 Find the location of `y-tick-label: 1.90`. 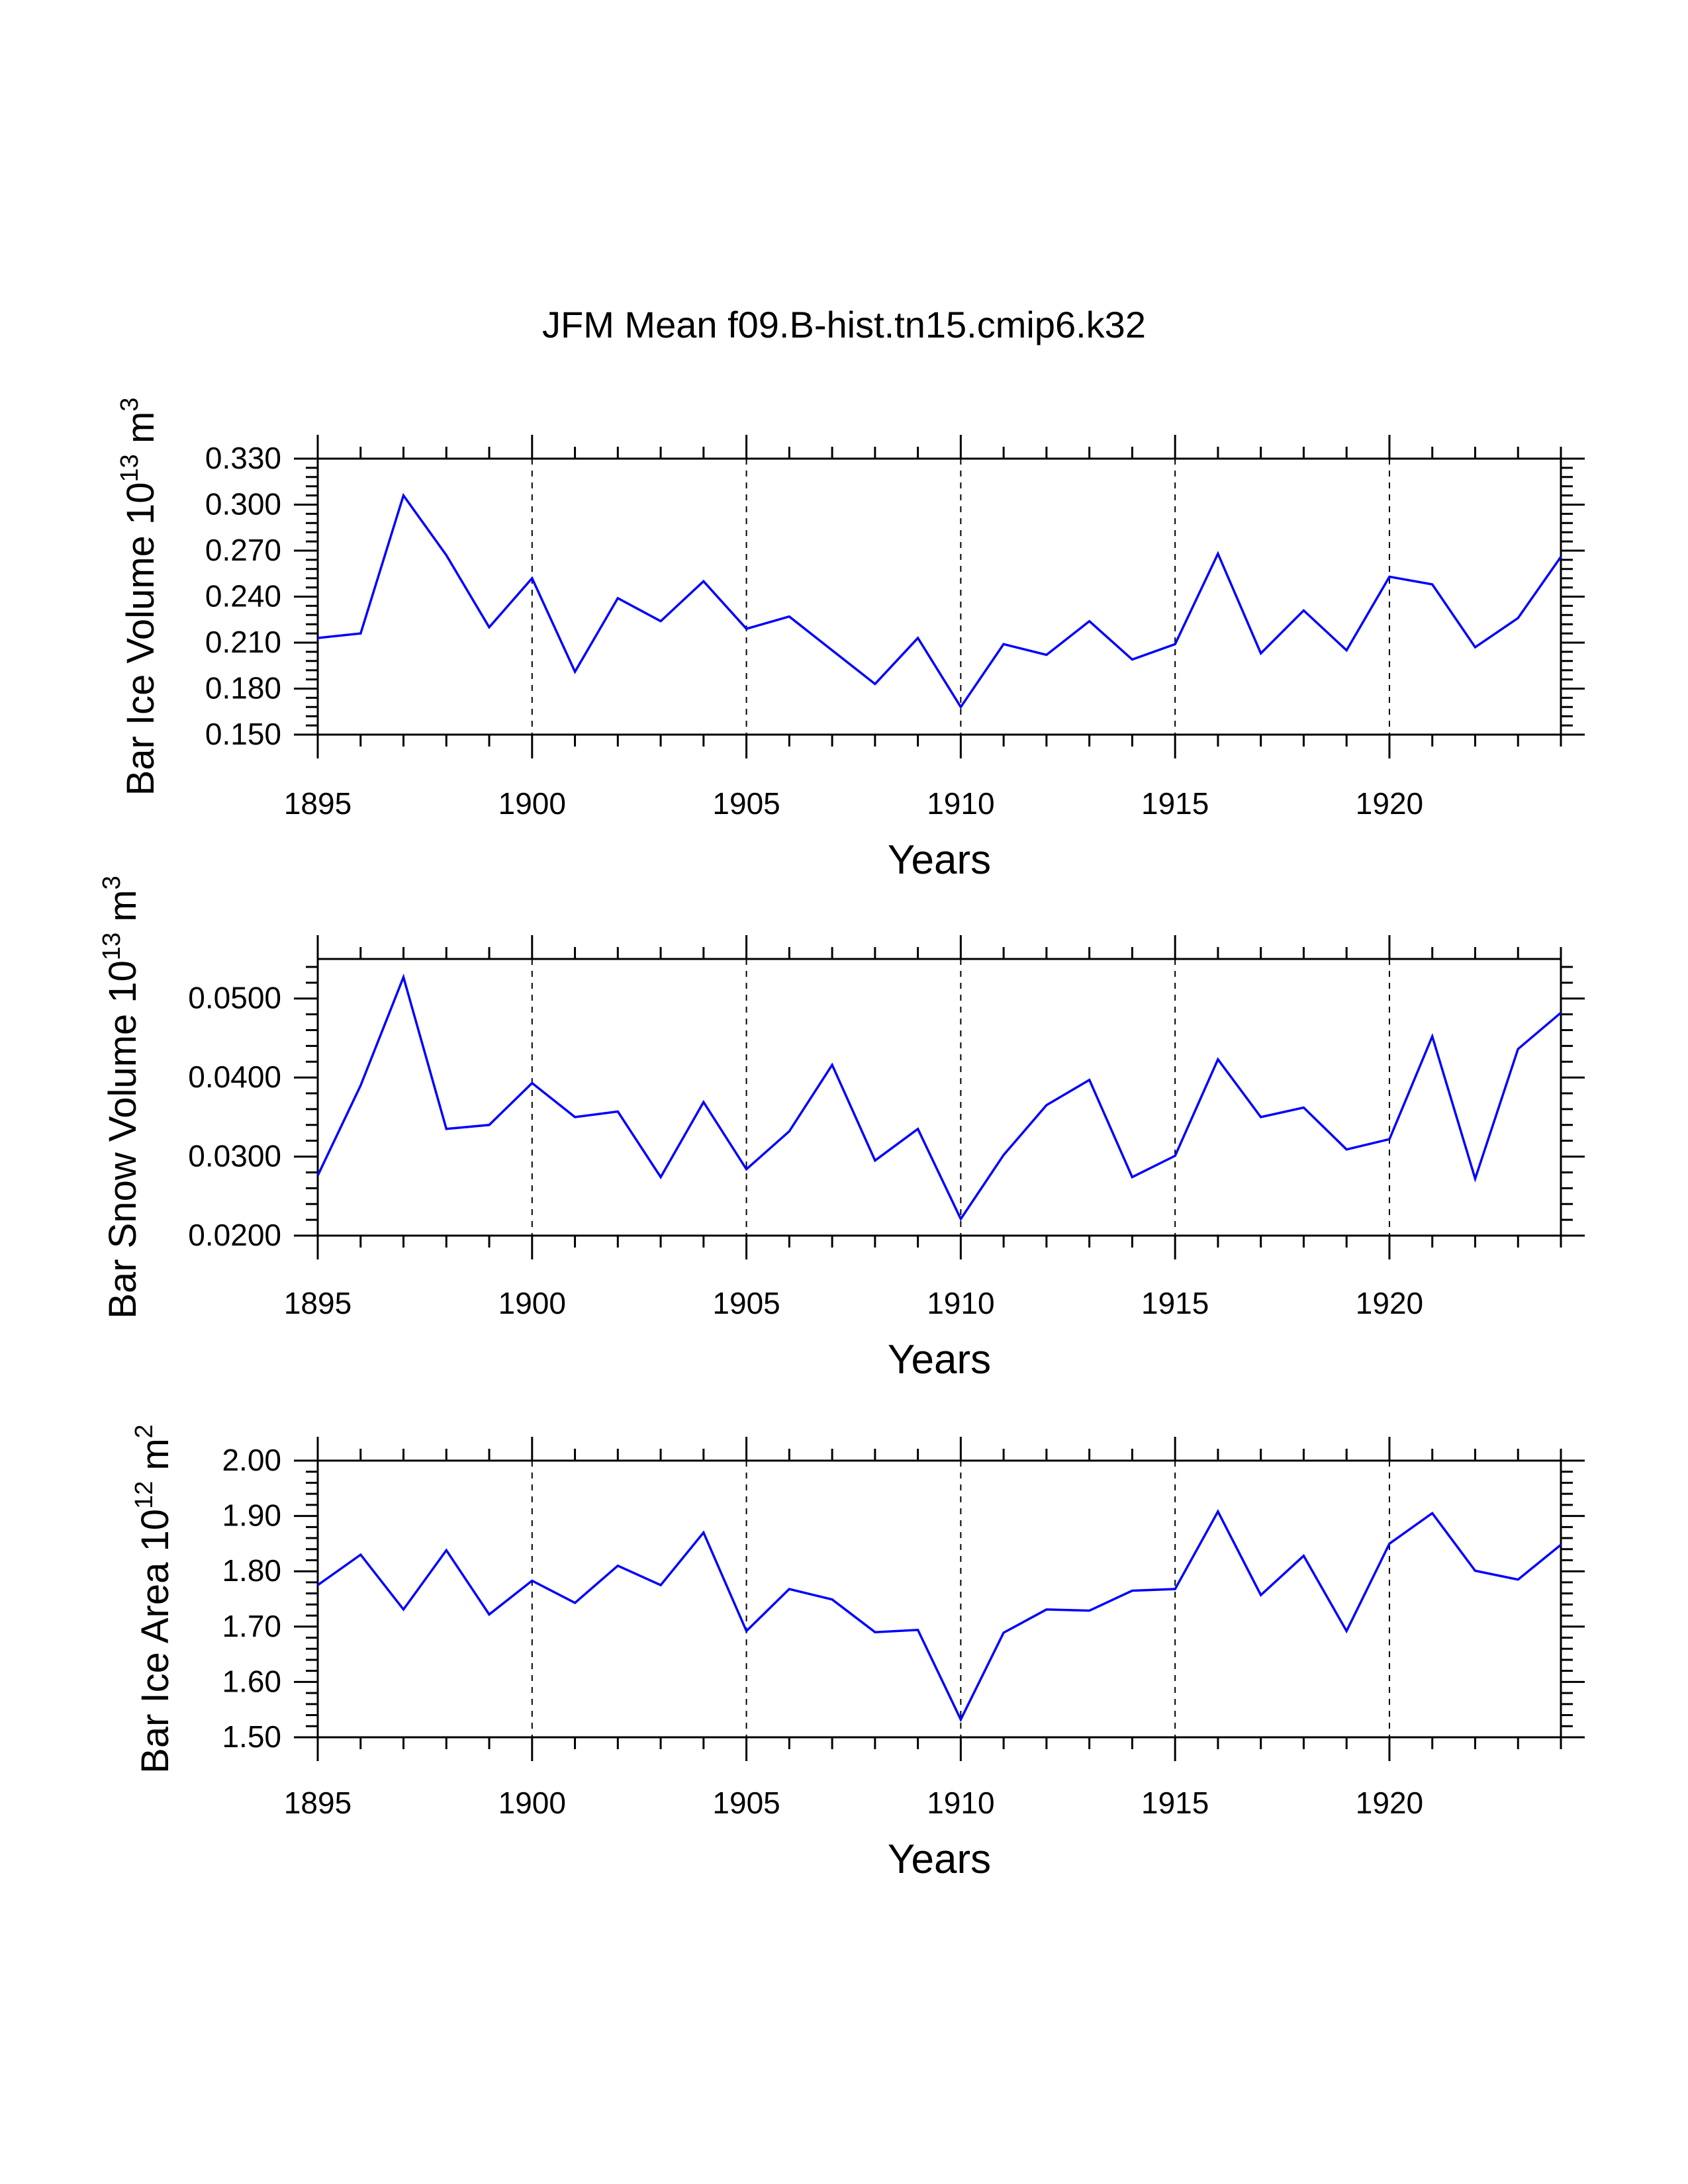

y-tick-label: 1.90 is located at coordinates (251, 1516).